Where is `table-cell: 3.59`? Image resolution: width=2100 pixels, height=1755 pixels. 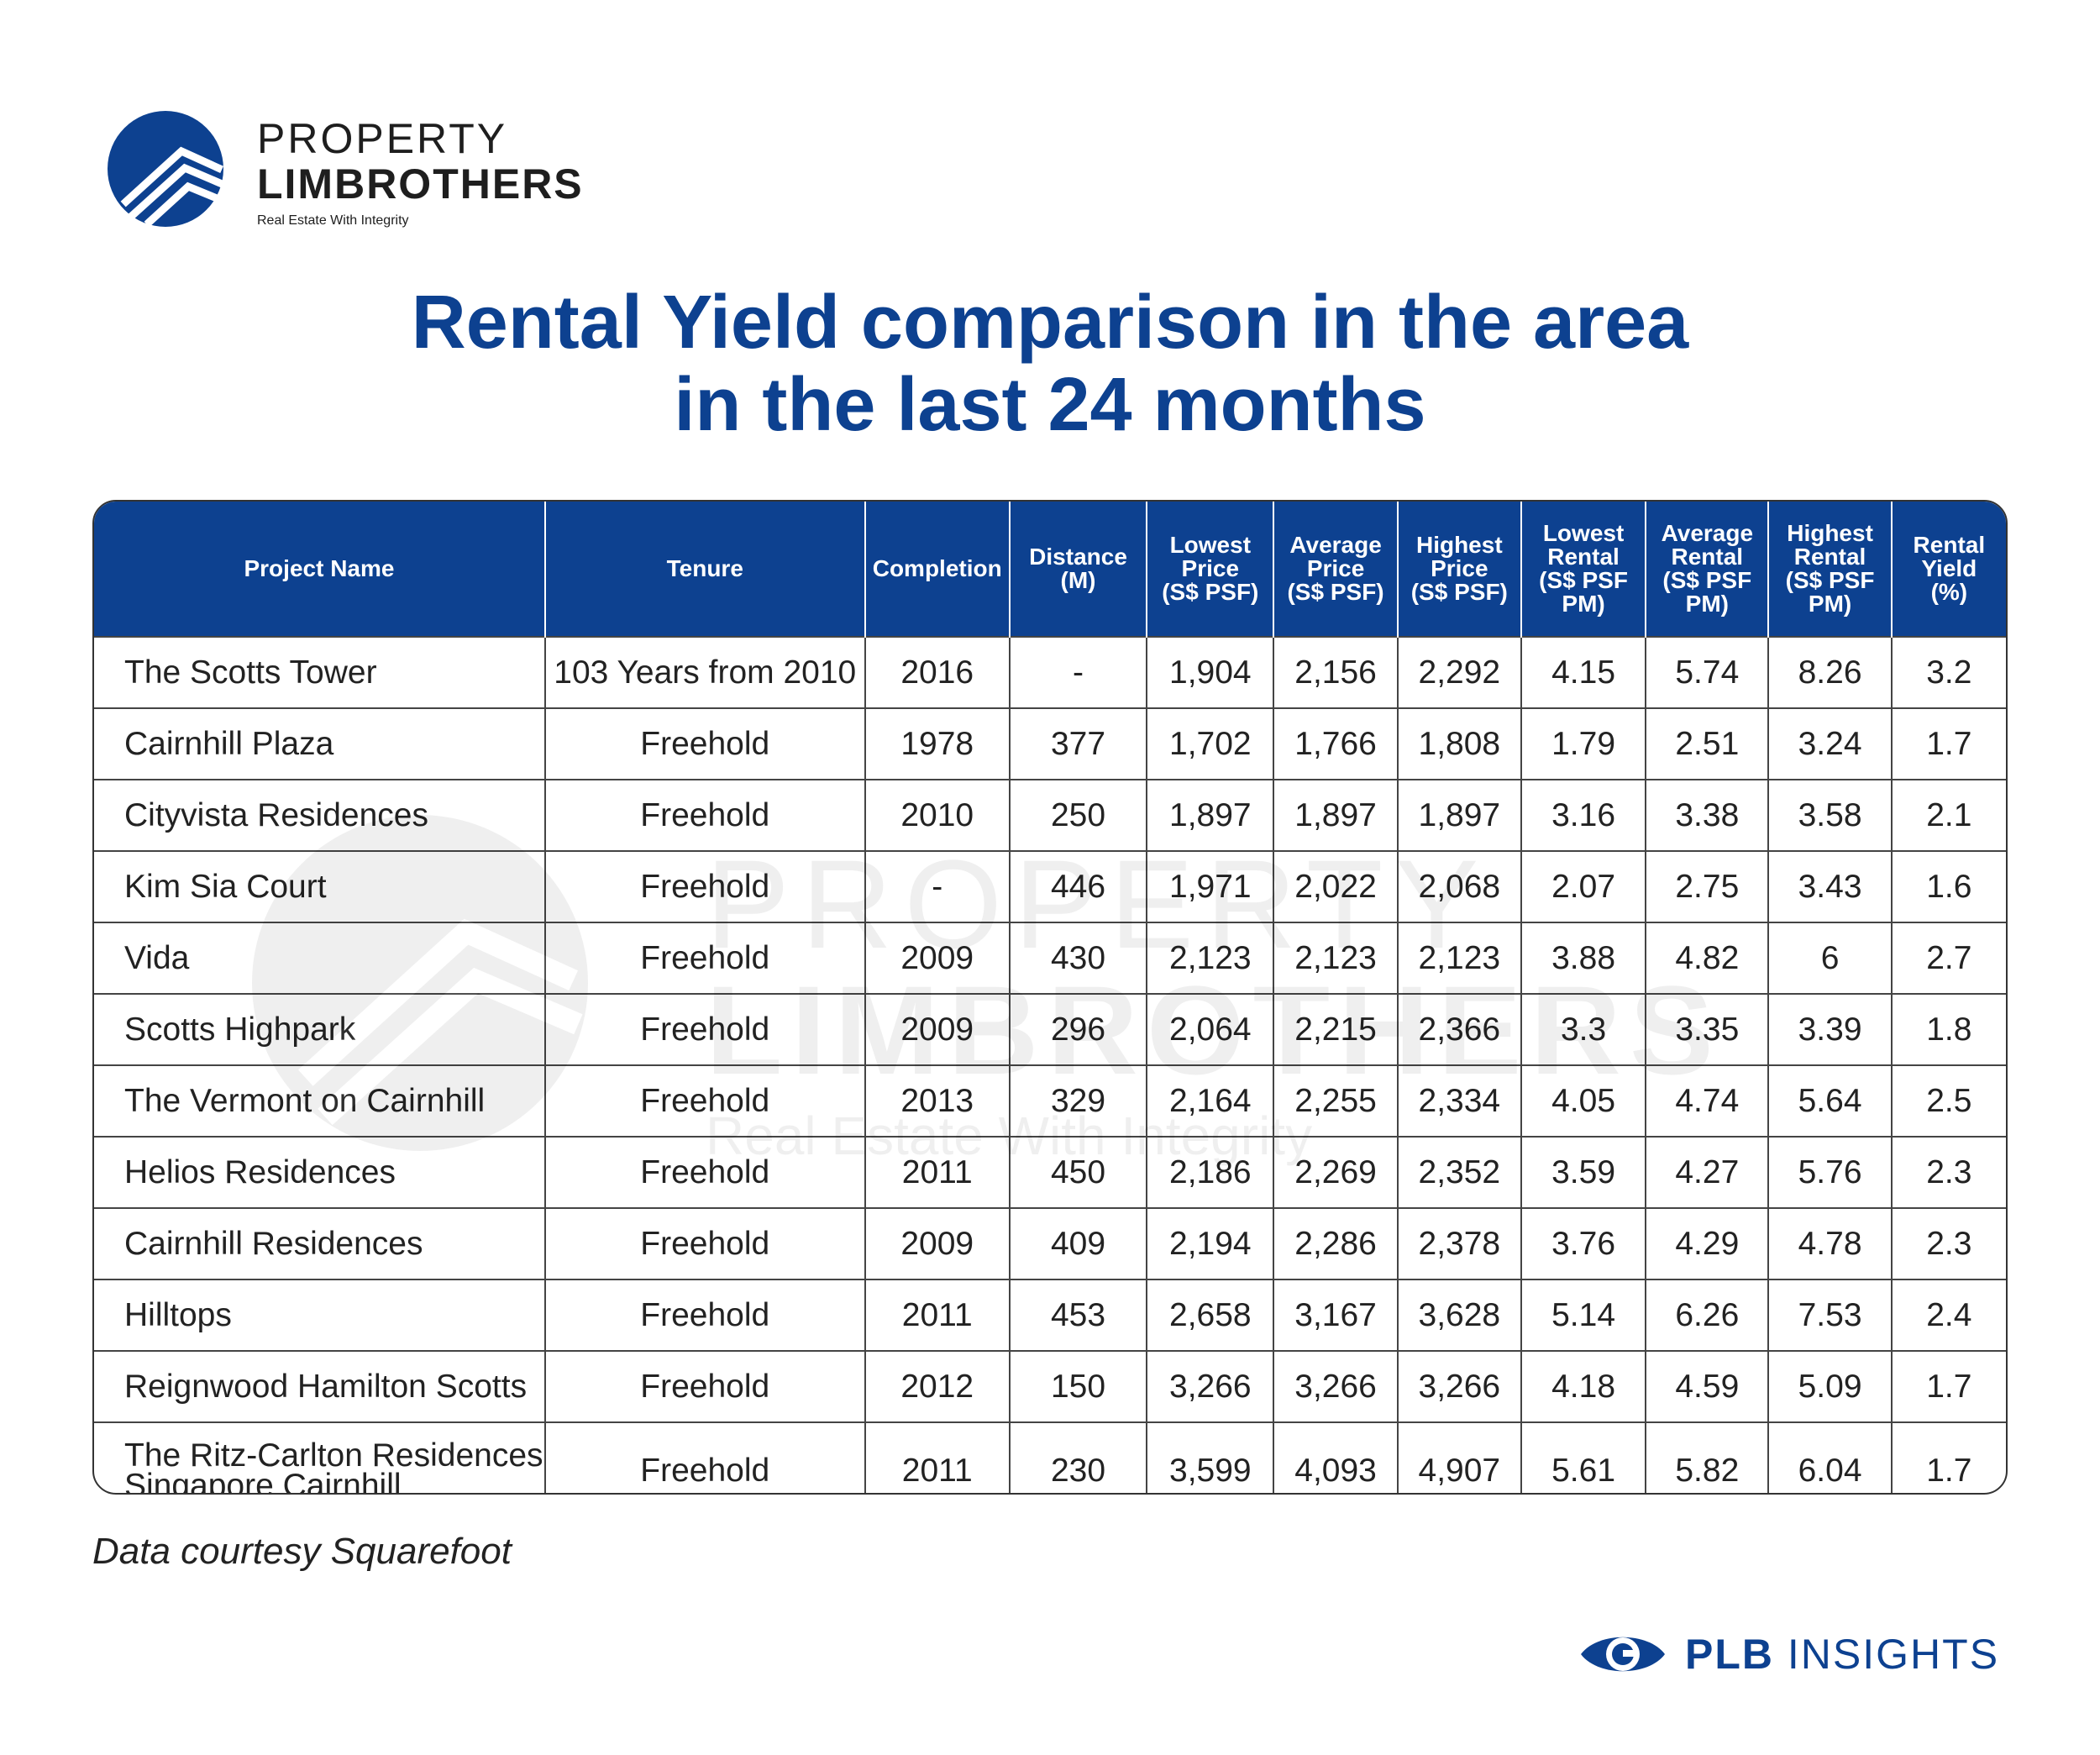
table-cell: 3.59 is located at coordinates (1583, 1172).